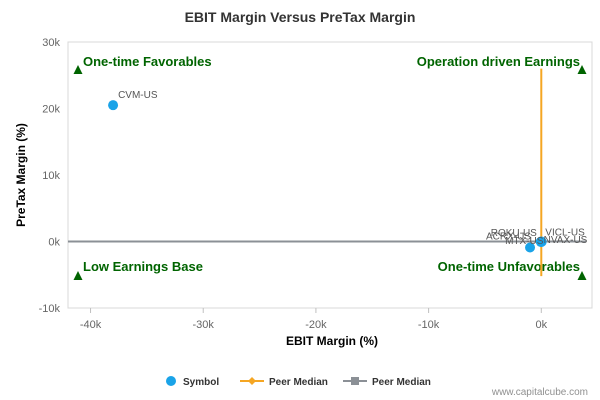 This screenshot has width=600, height=400. What do you see at coordinates (21, 175) in the screenshot?
I see `y-axis-title: PreTax Margin (%)` at bounding box center [21, 175].